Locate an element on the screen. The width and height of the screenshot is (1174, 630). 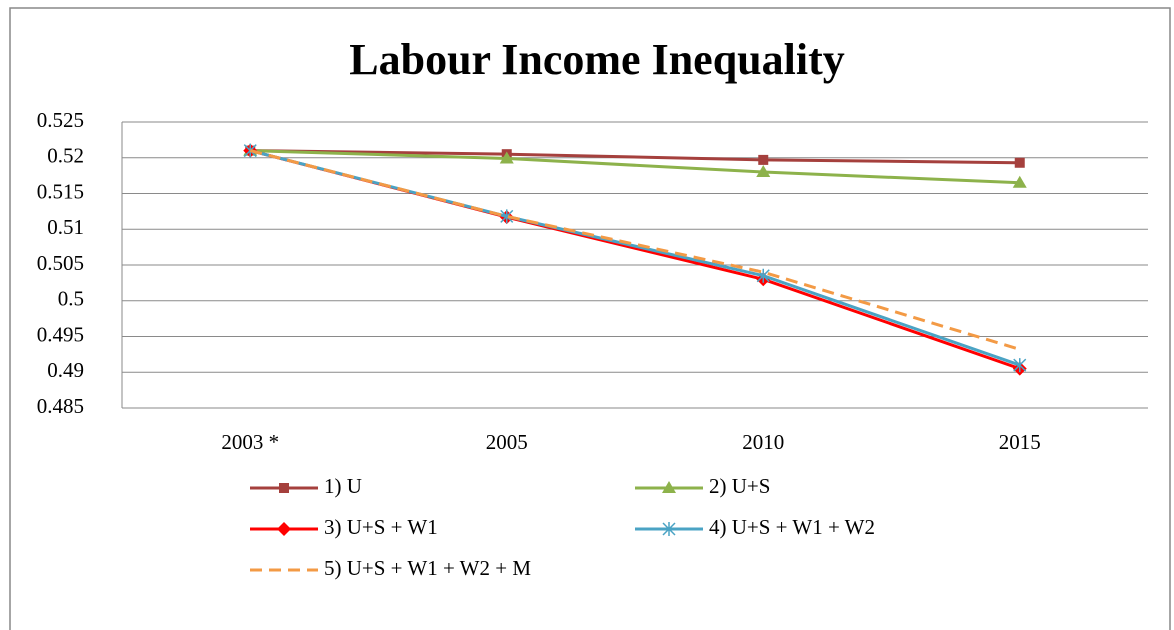
legend-label: 4) U+S + W1 + W2 is located at coordinates (792, 527).